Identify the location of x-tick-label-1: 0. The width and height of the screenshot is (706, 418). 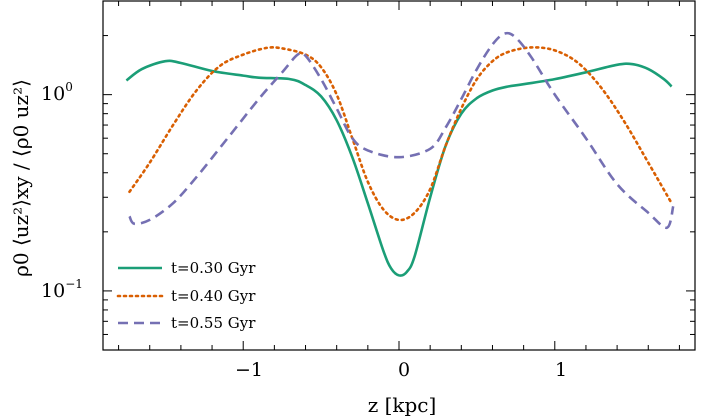
(404, 370).